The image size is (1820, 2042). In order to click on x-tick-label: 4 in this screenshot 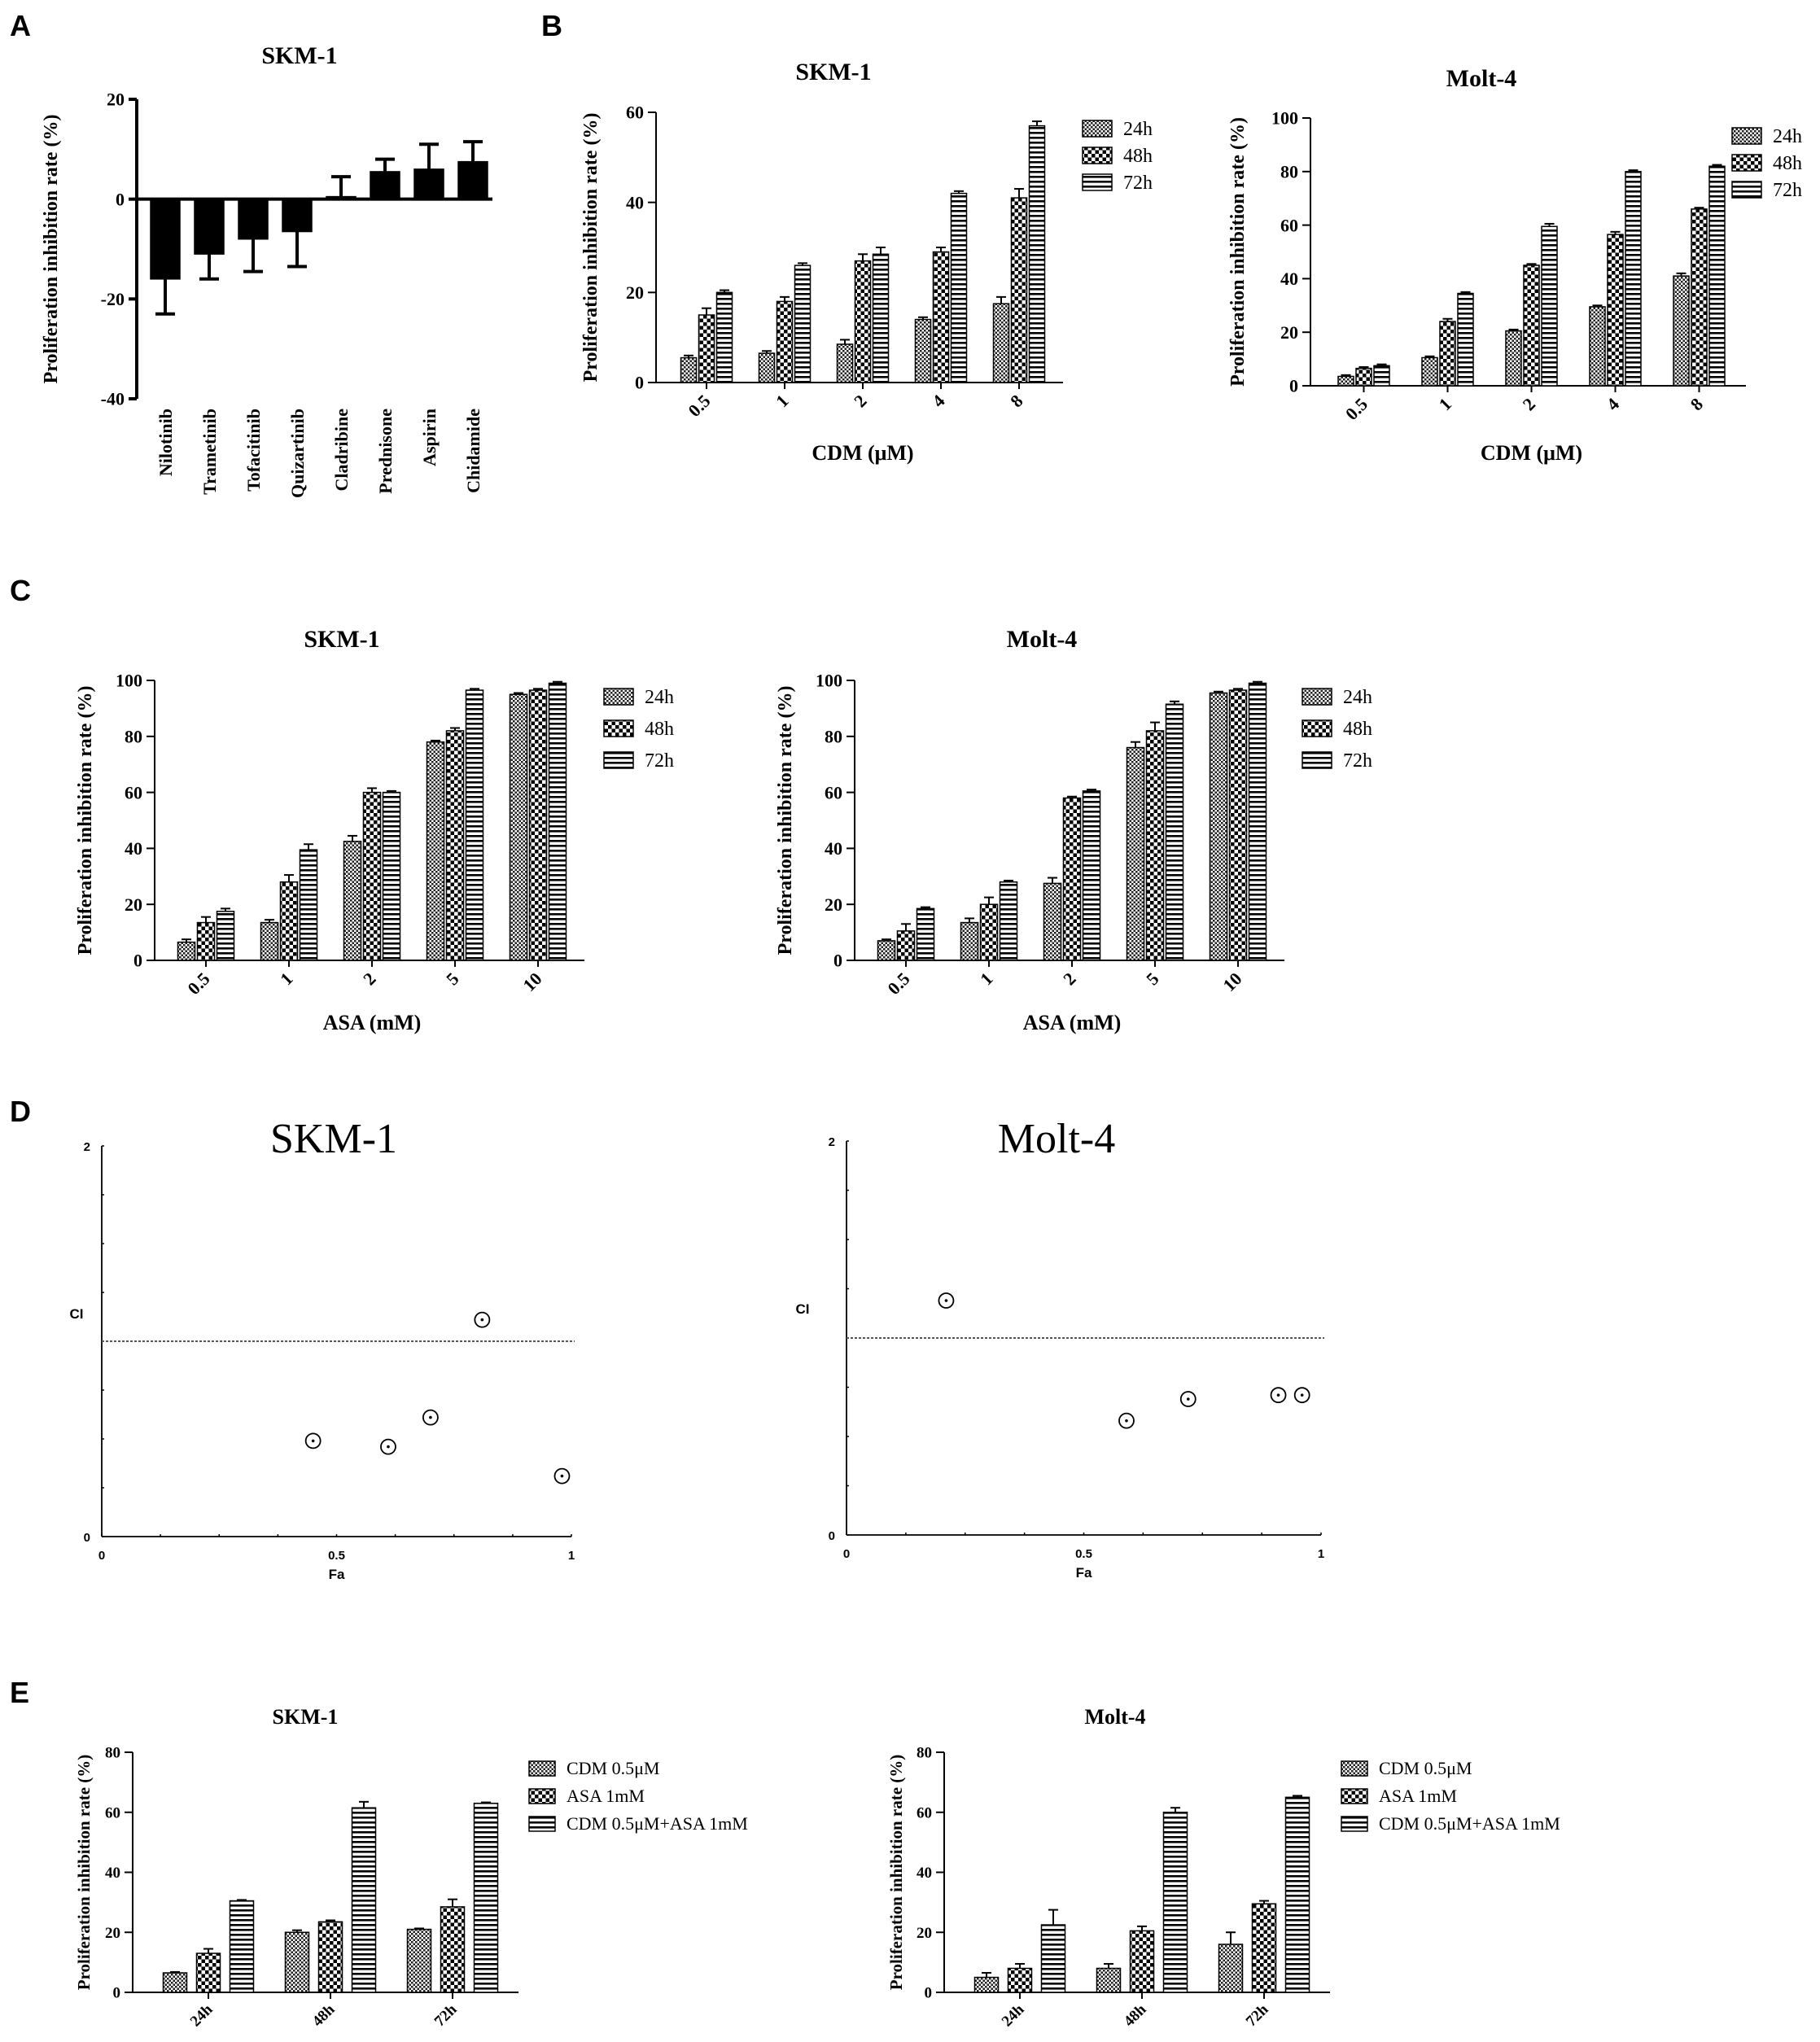, I will do `click(1613, 404)`.